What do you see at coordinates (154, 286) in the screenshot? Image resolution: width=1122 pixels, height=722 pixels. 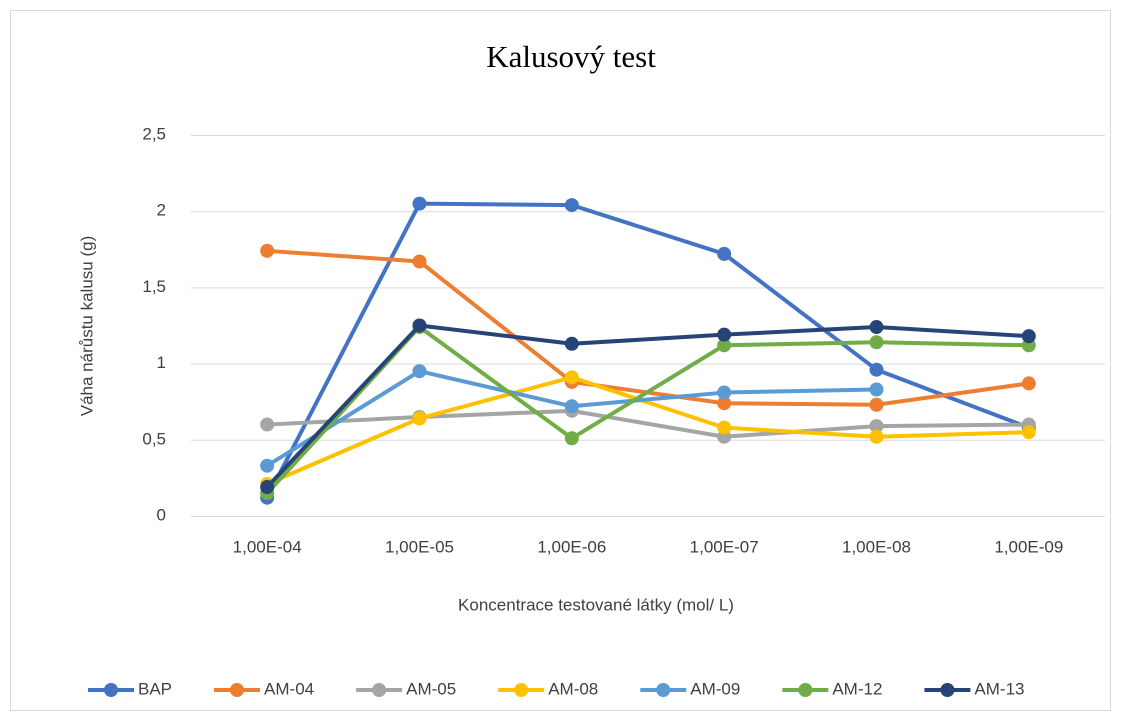 I see `y-tick-label: 1,5` at bounding box center [154, 286].